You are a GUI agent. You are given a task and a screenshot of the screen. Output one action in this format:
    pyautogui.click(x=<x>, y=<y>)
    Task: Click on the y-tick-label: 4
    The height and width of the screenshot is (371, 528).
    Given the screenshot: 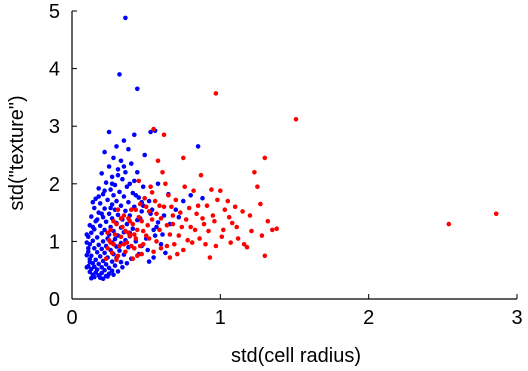 What is the action you would take?
    pyautogui.click(x=54, y=70)
    